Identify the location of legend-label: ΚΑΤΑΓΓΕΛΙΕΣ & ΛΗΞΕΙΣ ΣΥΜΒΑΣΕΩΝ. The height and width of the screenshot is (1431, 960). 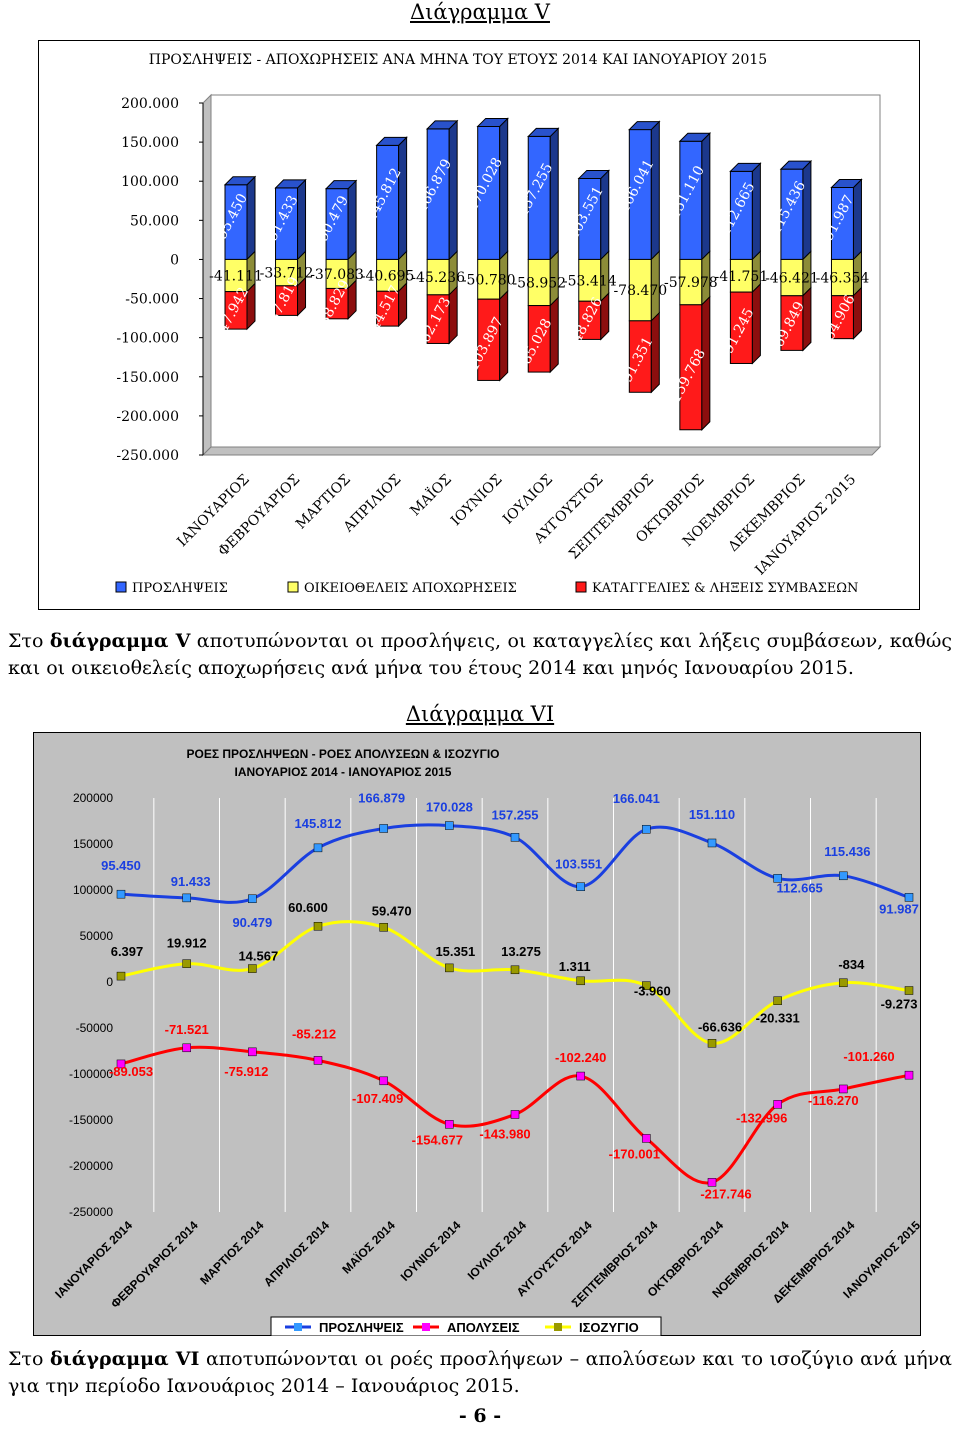
(725, 588).